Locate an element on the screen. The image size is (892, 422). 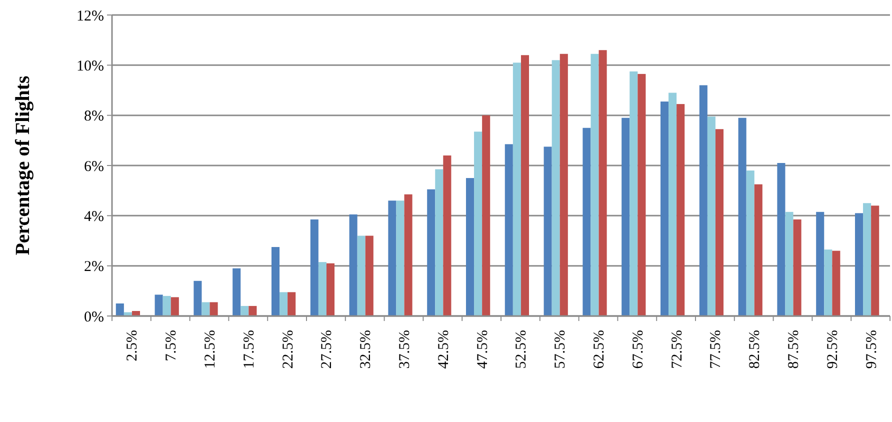
y-tick-label: 10% is located at coordinates (90, 66).